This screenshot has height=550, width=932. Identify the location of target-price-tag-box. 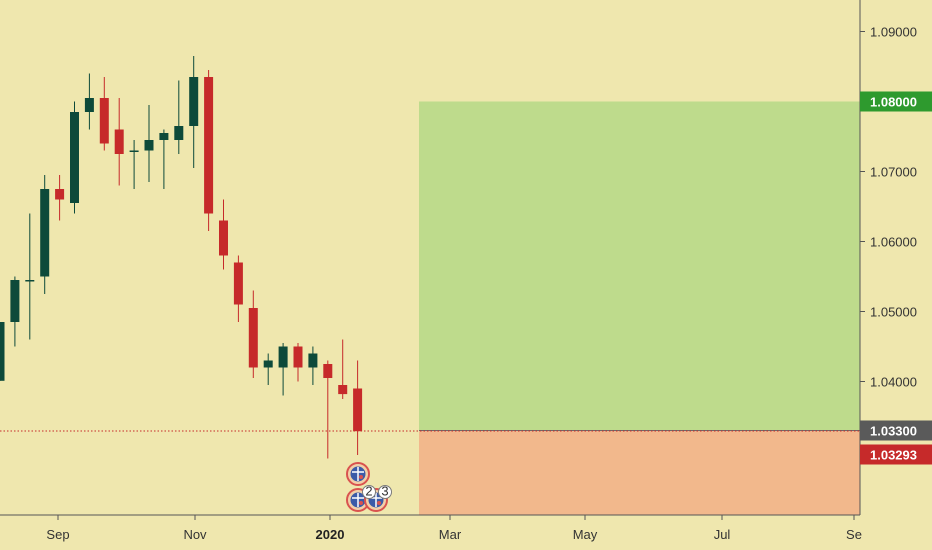
(896, 101).